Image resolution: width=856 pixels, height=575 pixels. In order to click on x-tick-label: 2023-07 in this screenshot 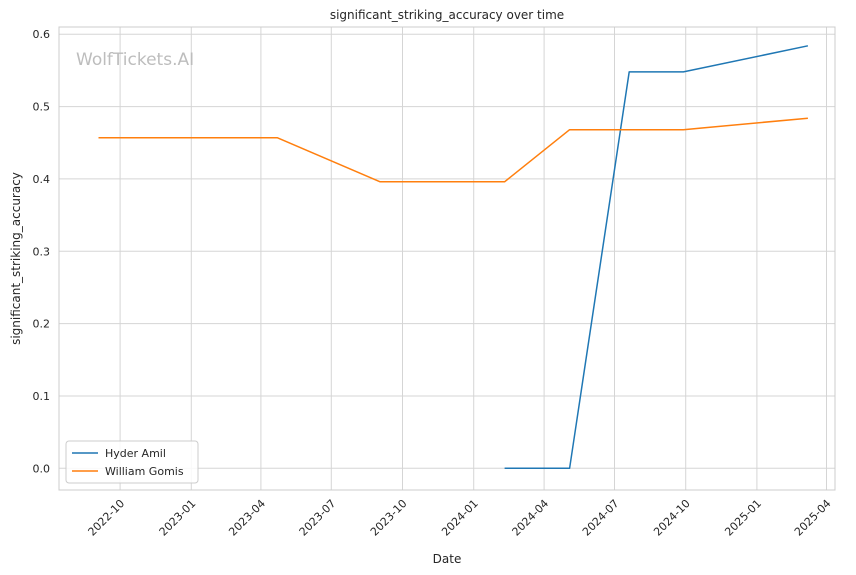, I will do `click(318, 518)`.